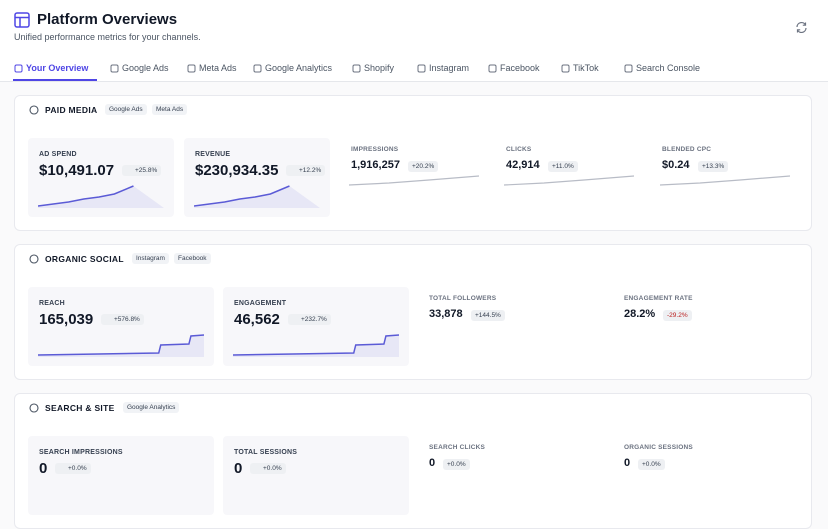  I want to click on metric-card: BLENDED CPC $0.24 +13.3%, so click(724, 176).